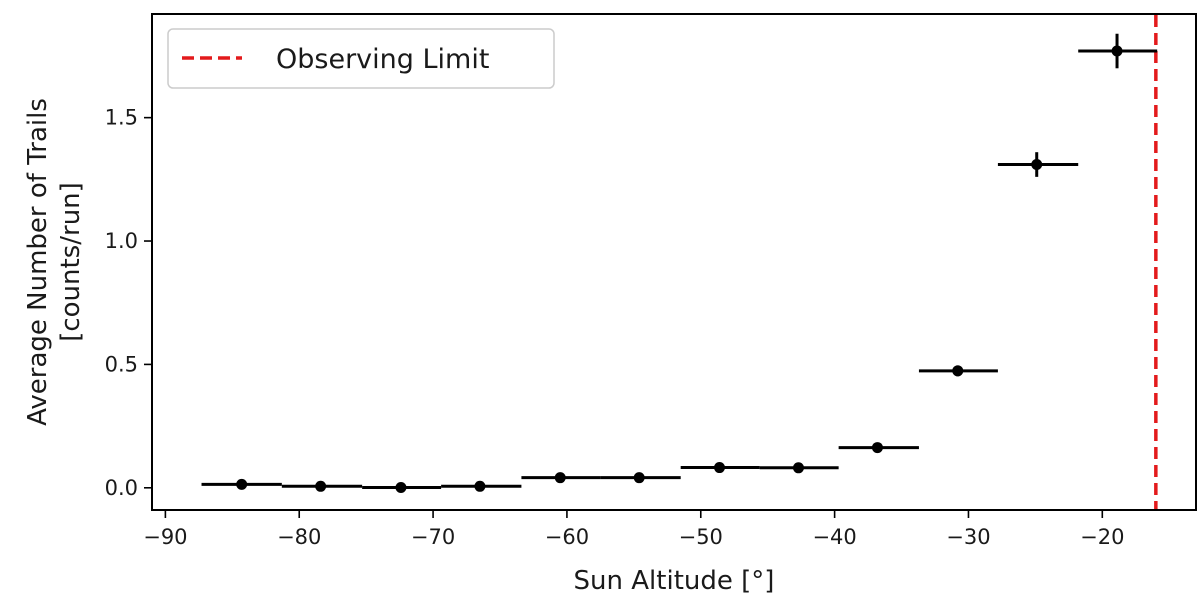 The image size is (1200, 606). I want to click on legend-box, so click(361, 58).